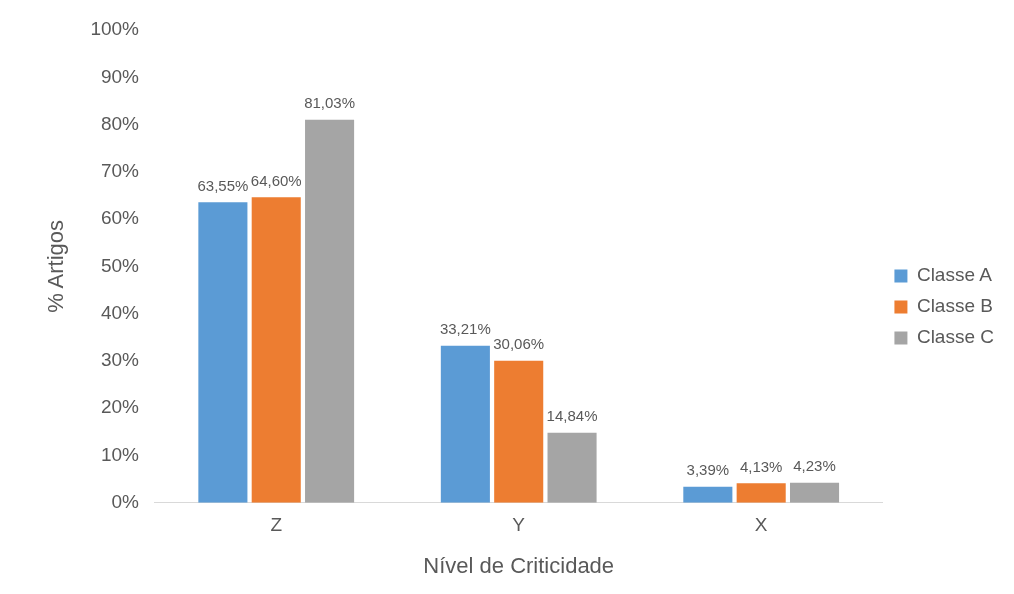 This screenshot has width=1014, height=594. What do you see at coordinates (56, 266) in the screenshot?
I see `y-axis-title: % Artigos` at bounding box center [56, 266].